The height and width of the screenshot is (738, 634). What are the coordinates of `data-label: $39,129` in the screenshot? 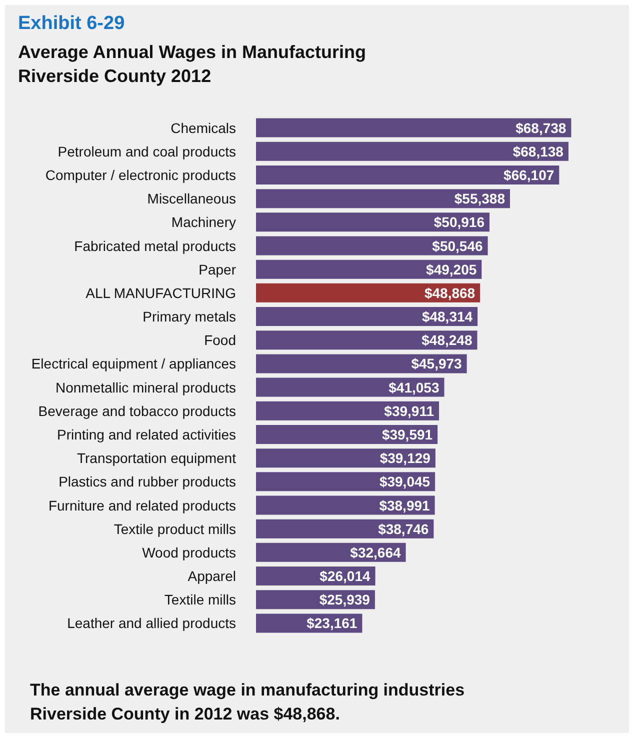 It's located at (405, 458).